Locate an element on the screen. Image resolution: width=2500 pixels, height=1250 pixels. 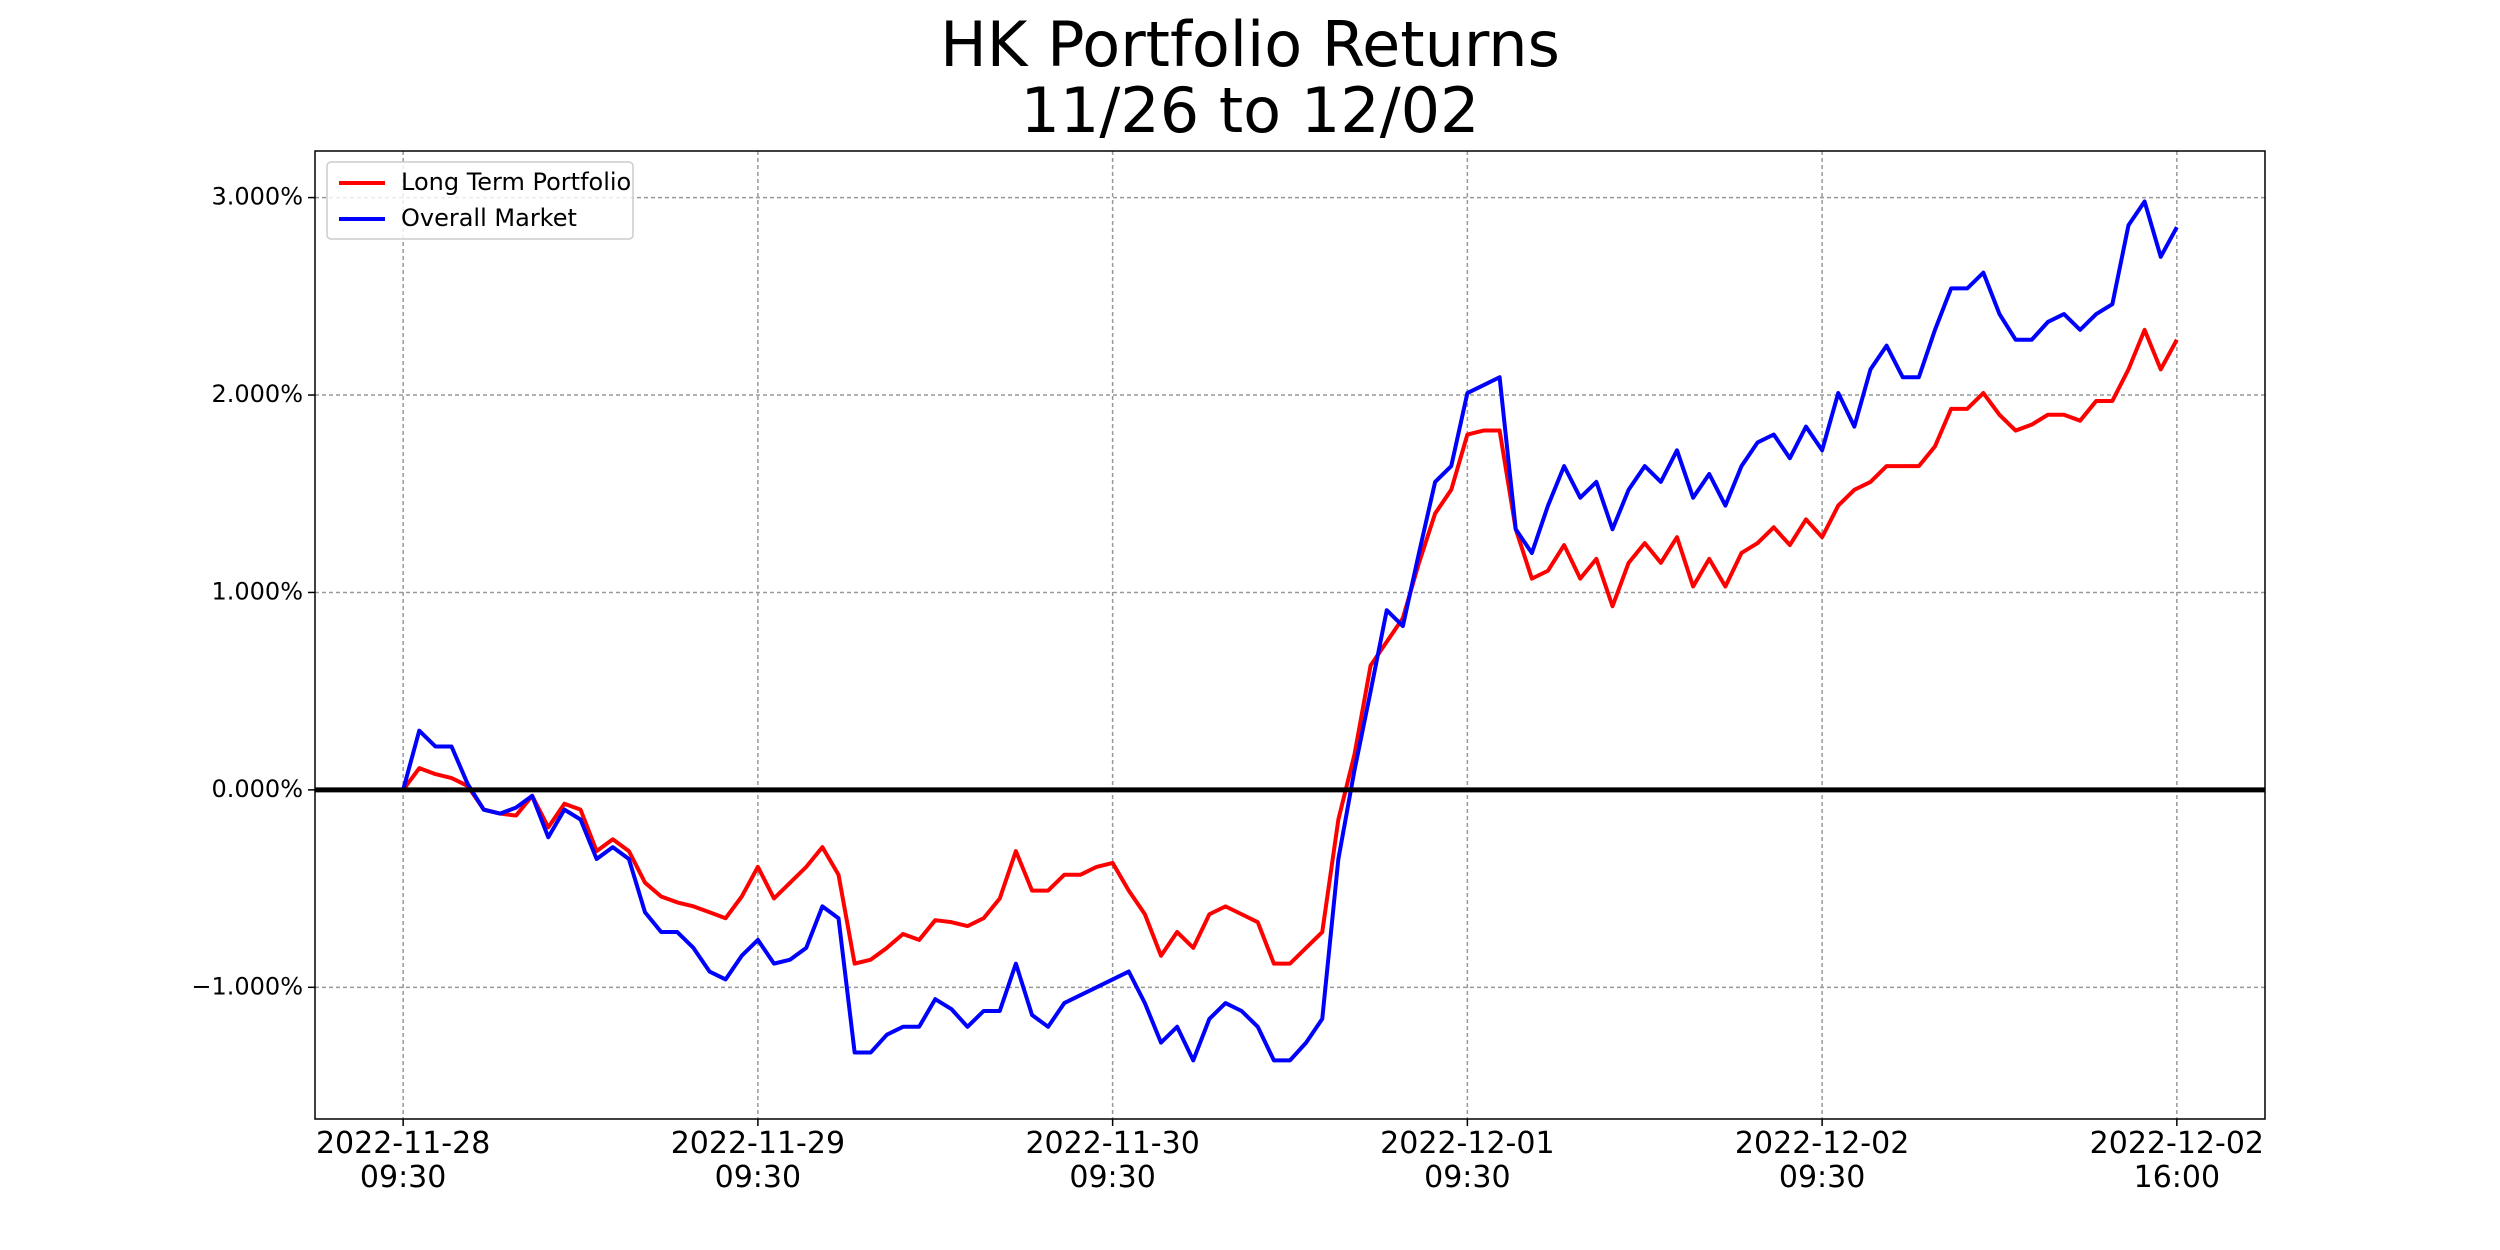
x-tick-label: 2022-11-29 09:30 is located at coordinates (758, 1160).